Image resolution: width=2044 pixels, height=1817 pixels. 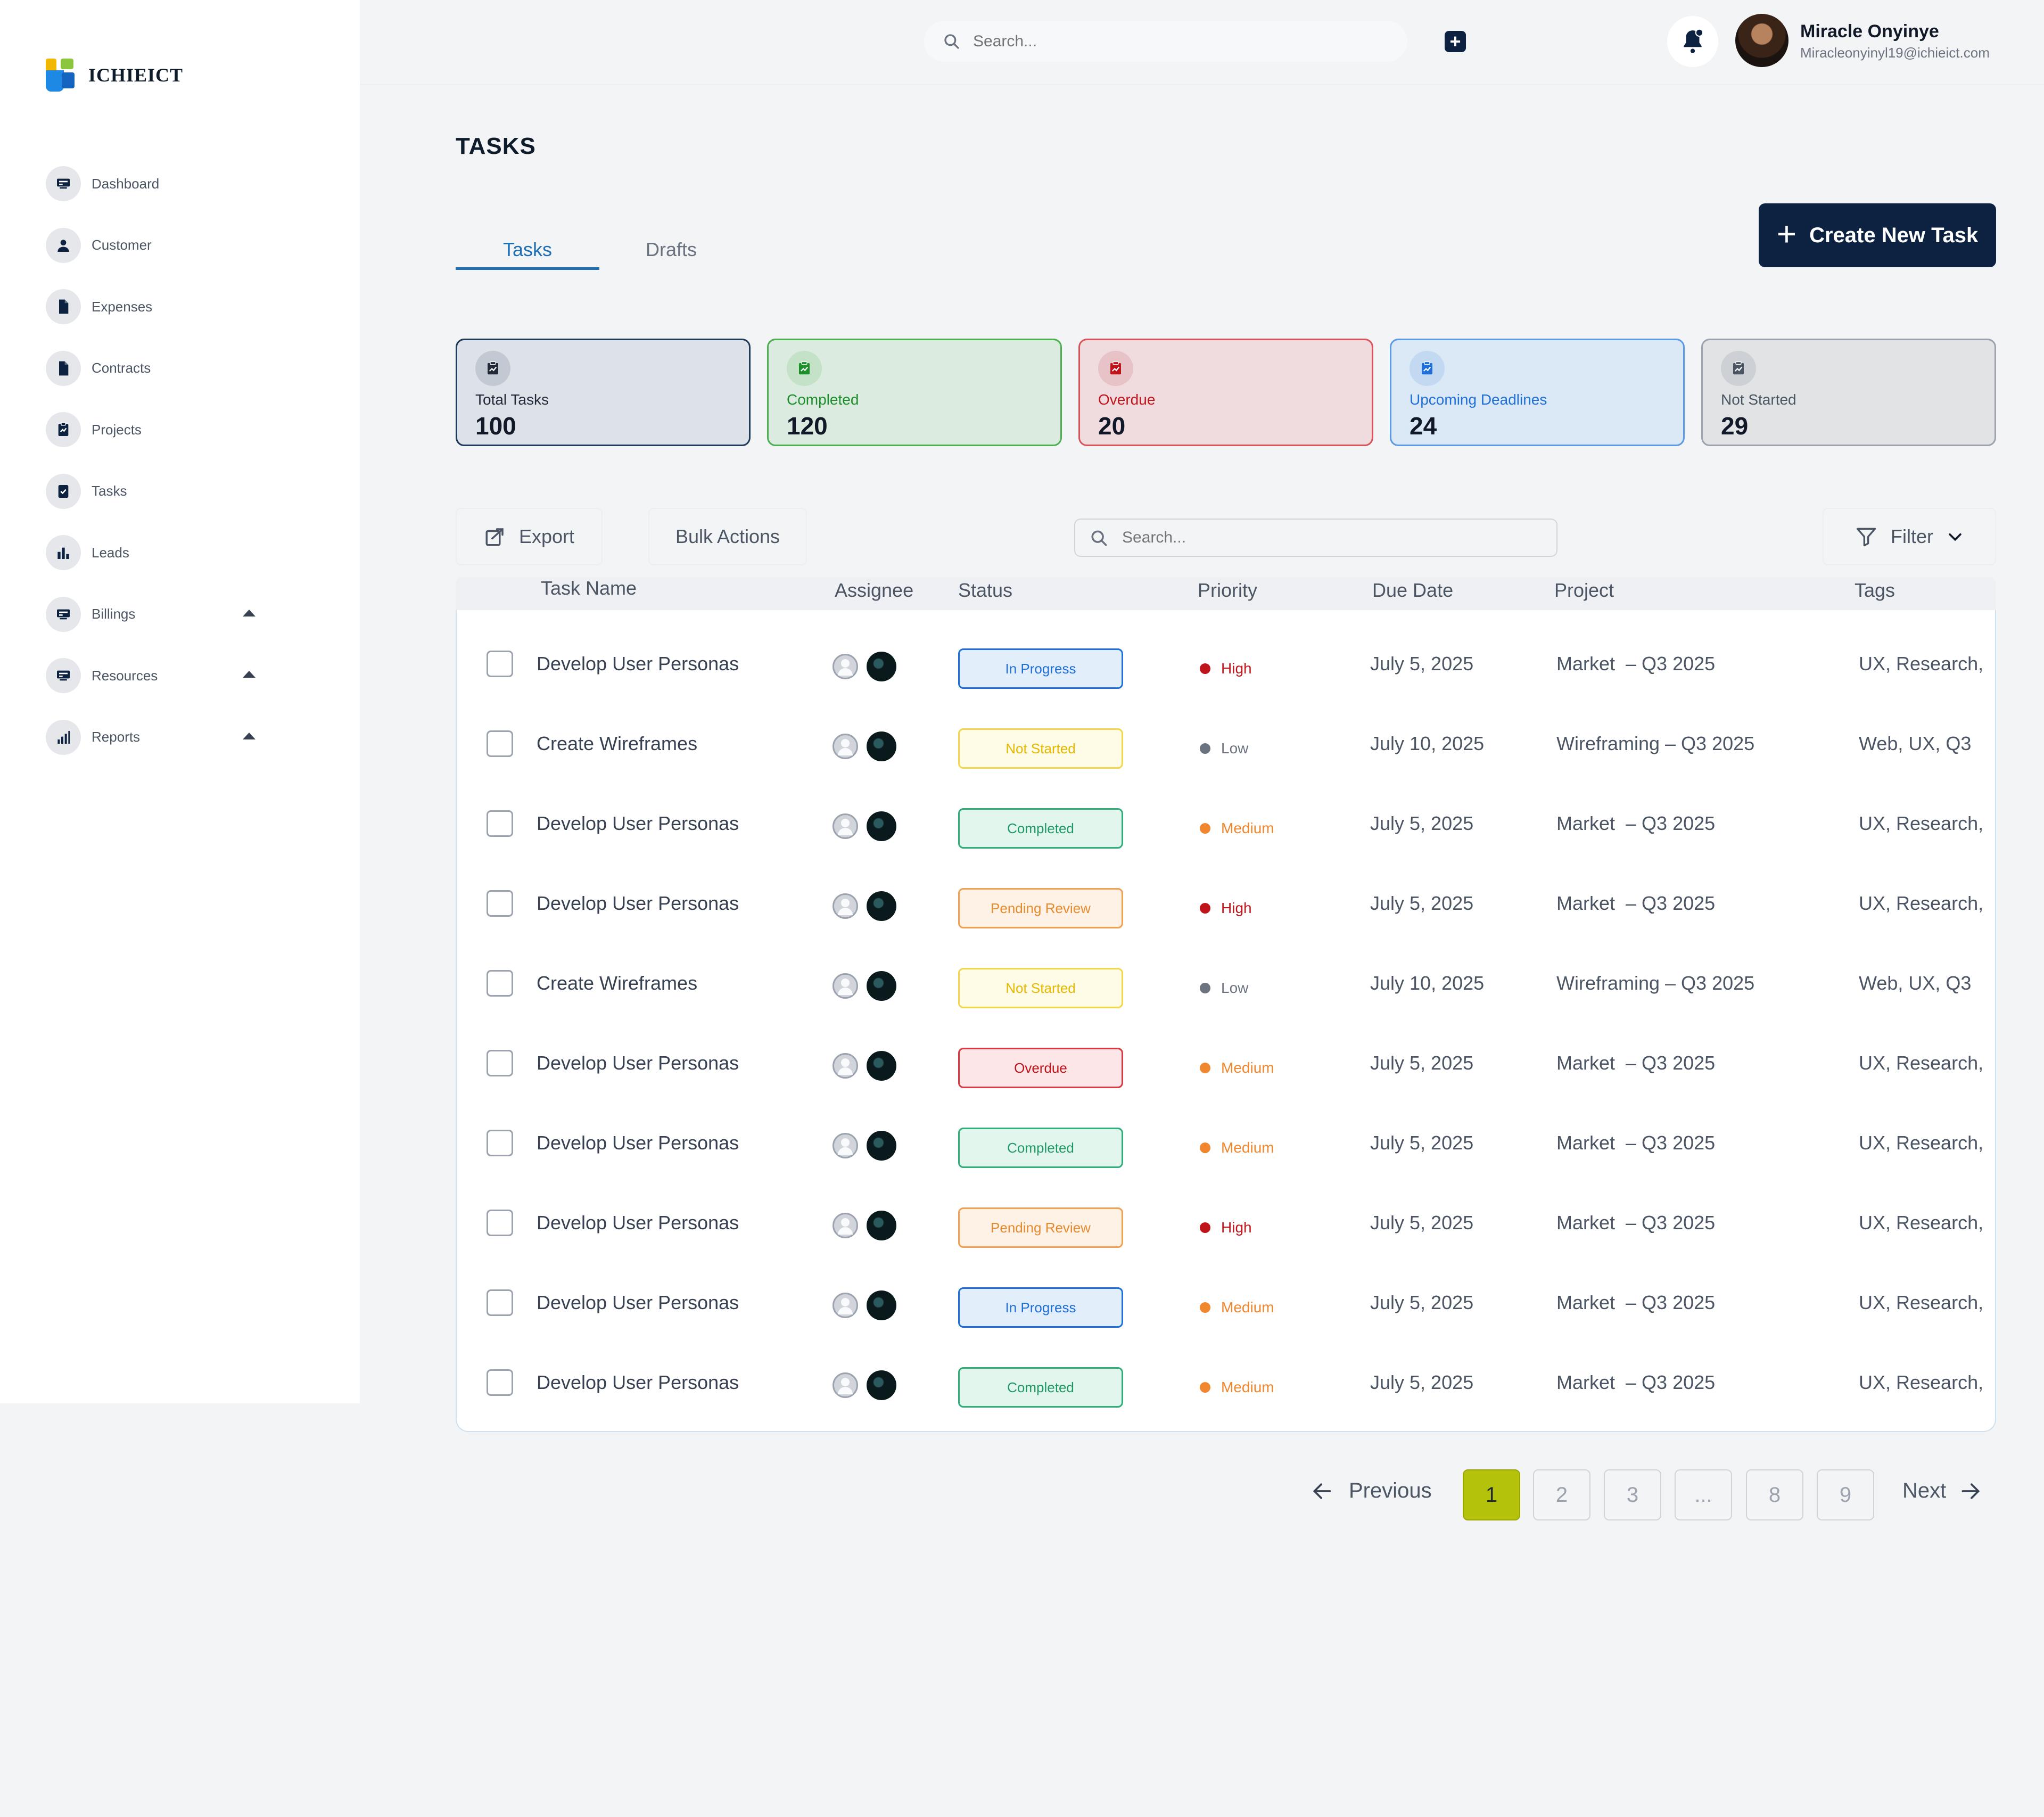 I want to click on column-header-task-name: Task Name, so click(x=589, y=588).